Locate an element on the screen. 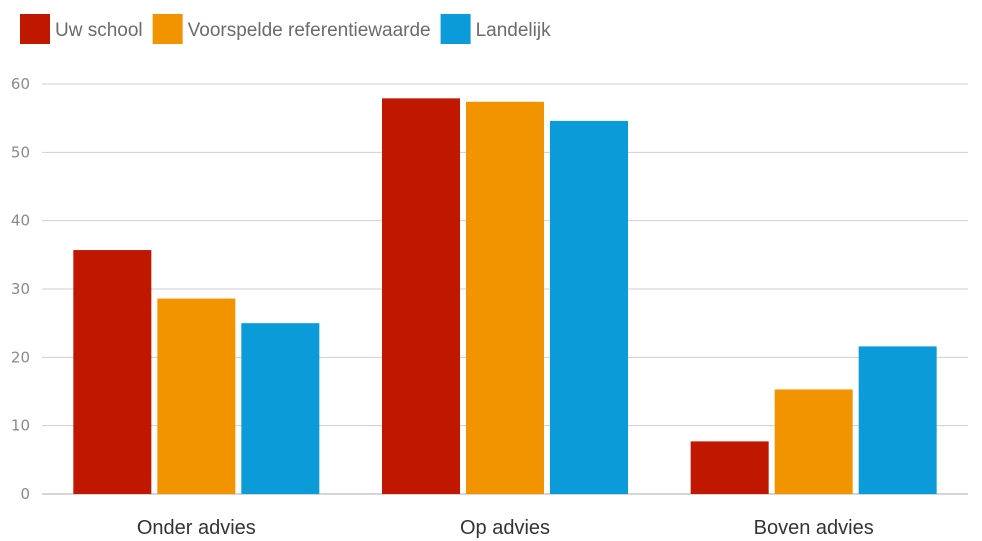 The height and width of the screenshot is (541, 982). bar-op-advies-landelijk is located at coordinates (589, 307).